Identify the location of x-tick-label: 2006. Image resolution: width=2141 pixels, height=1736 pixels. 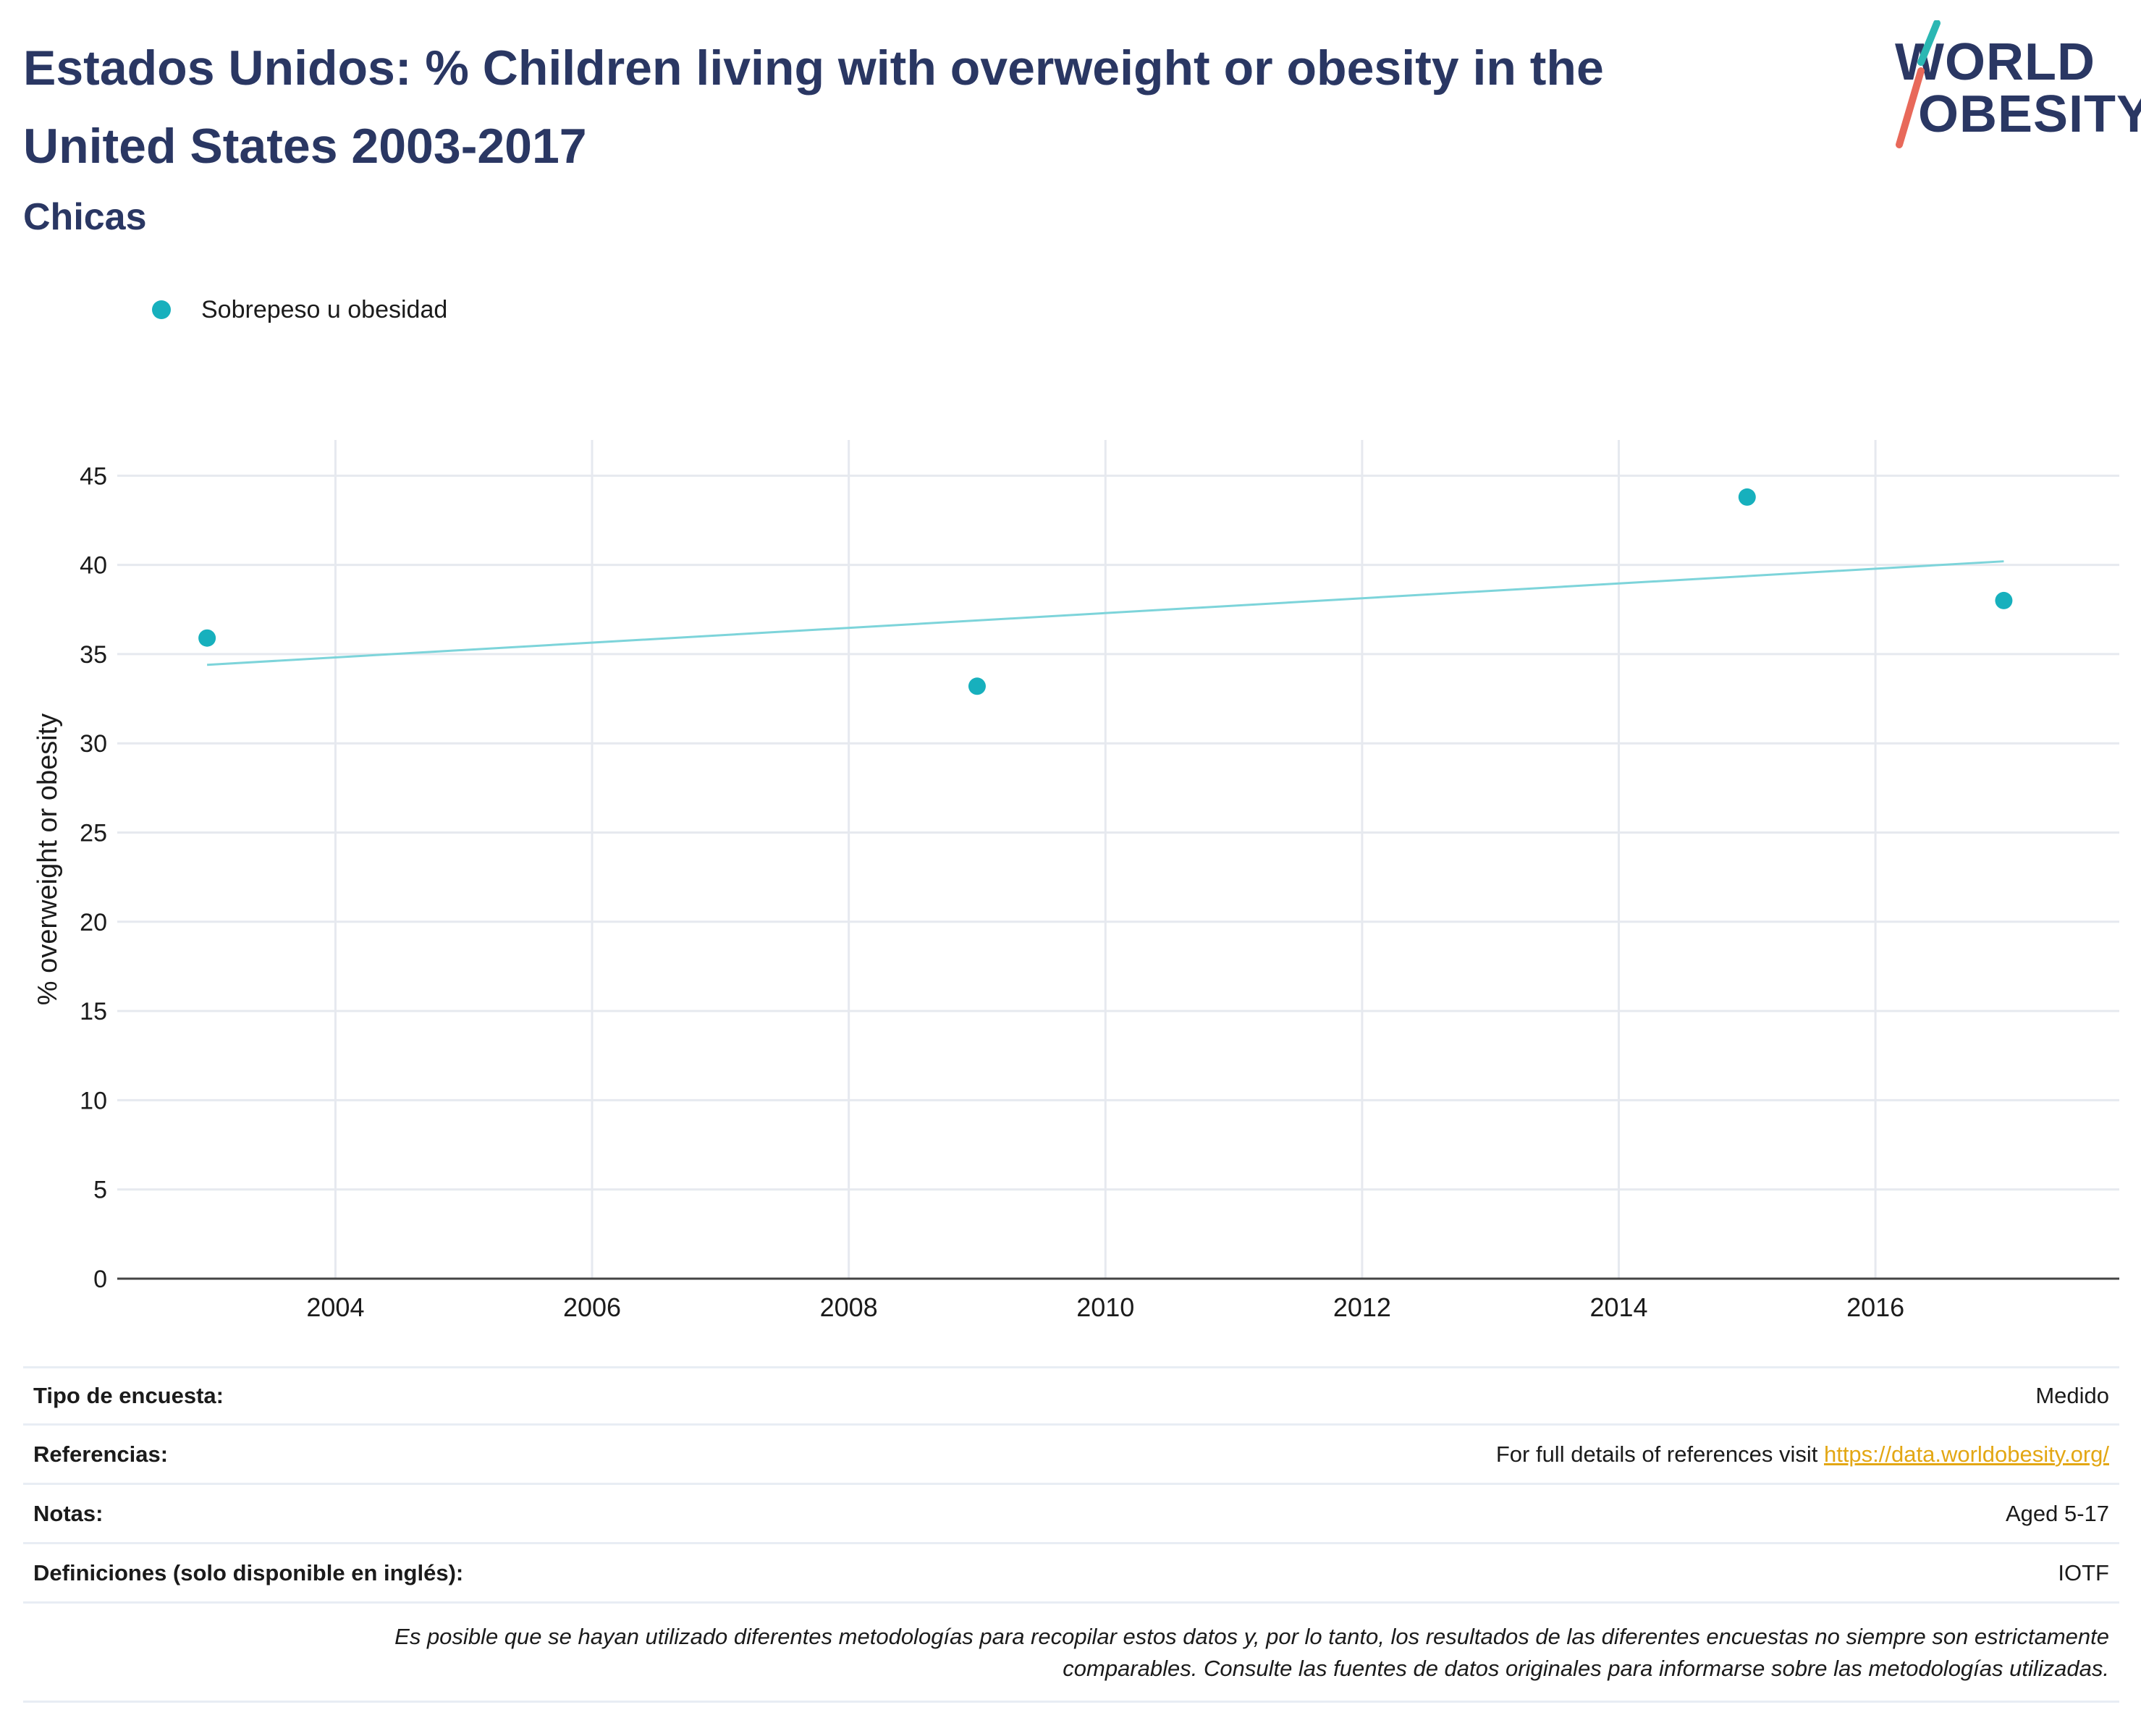
(592, 1307).